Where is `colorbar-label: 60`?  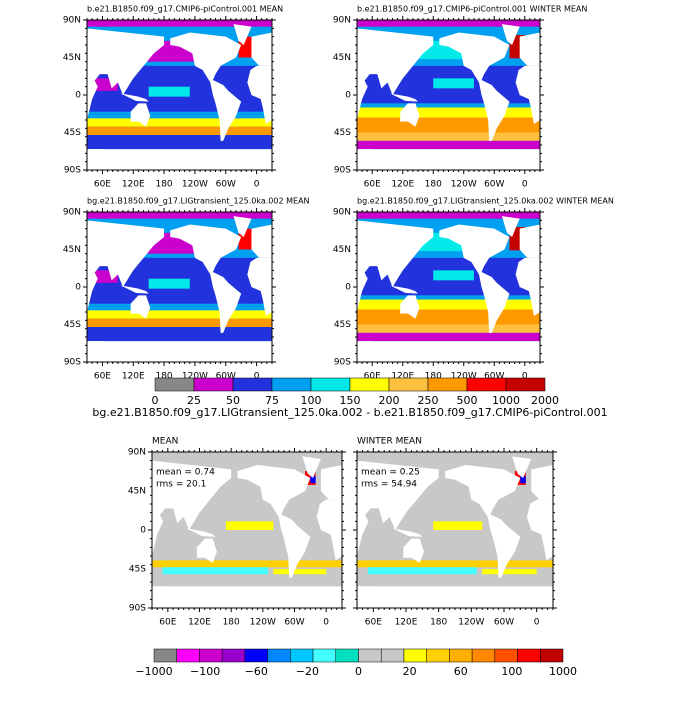 colorbar-label: 60 is located at coordinates (461, 671).